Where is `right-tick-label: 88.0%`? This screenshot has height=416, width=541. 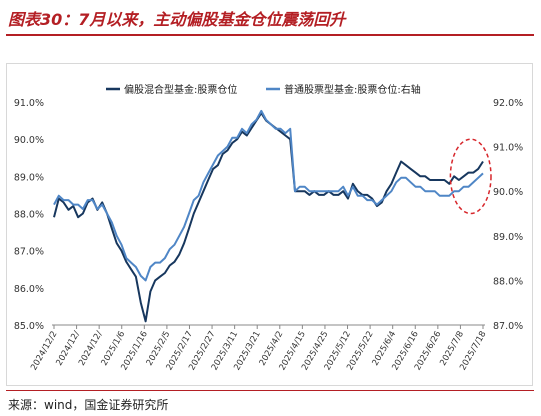 right-tick-label: 88.0% is located at coordinates (508, 281).